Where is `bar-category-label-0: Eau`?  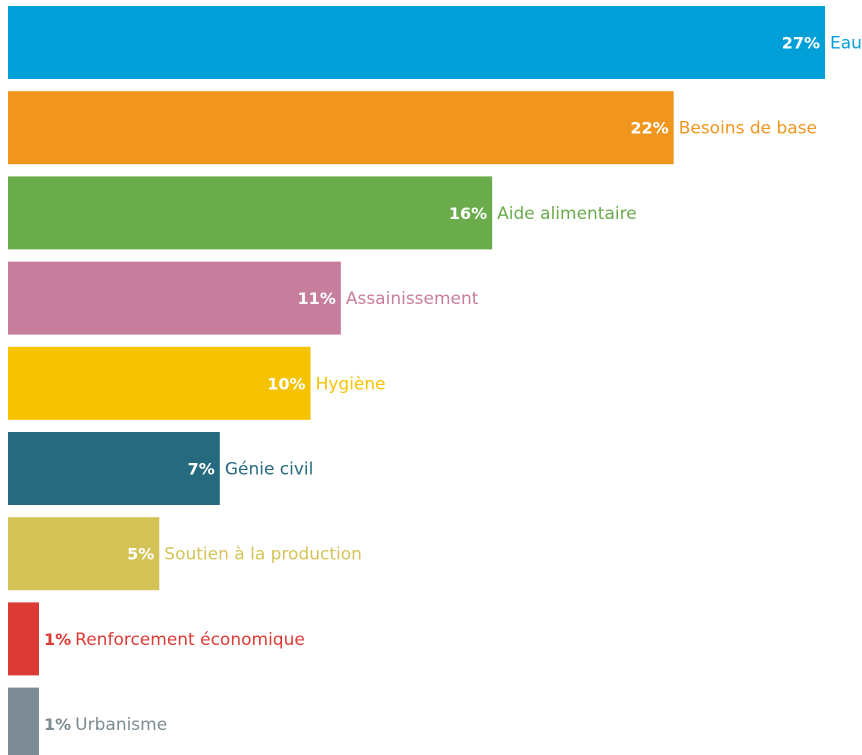 bar-category-label-0: Eau is located at coordinates (846, 44).